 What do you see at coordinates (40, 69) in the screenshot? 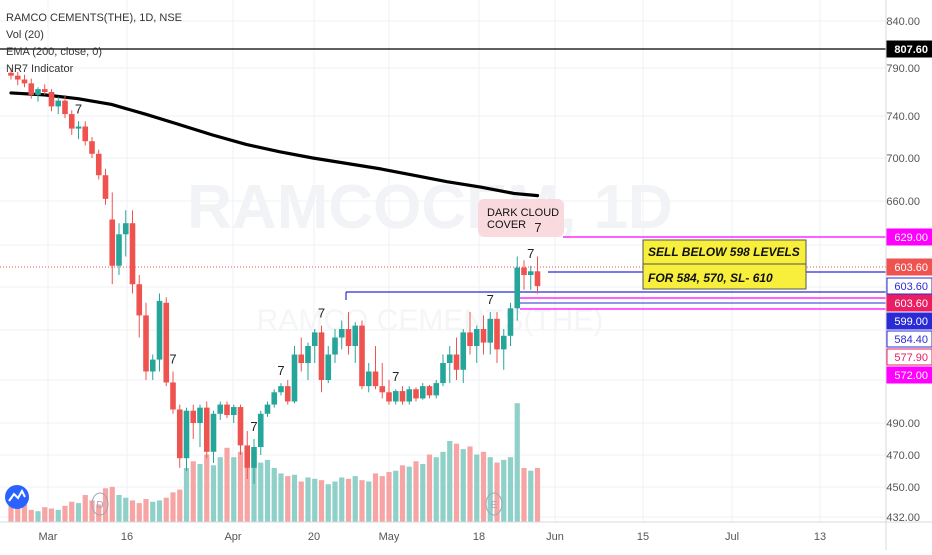
I see `indicator-nr7: NR7 Indicator` at bounding box center [40, 69].